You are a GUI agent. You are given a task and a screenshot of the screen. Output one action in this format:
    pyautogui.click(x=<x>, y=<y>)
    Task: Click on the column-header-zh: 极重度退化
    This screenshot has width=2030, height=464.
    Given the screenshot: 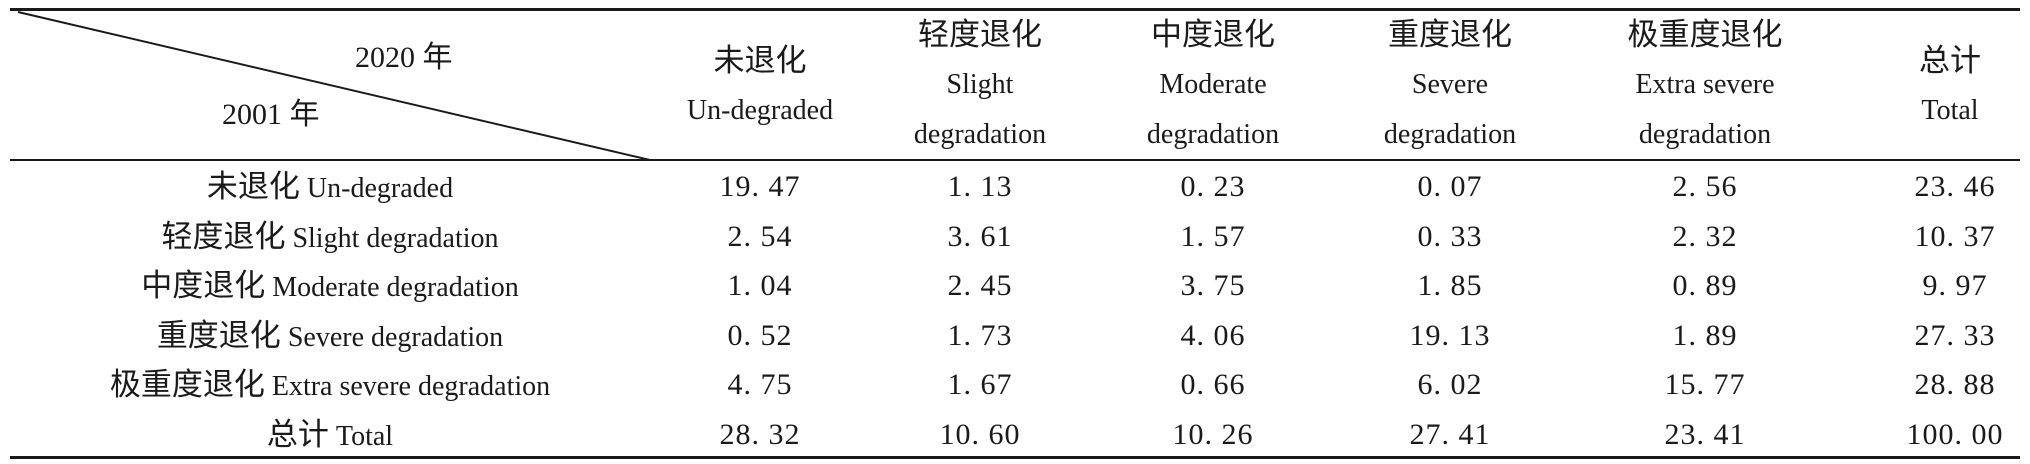 What is the action you would take?
    pyautogui.click(x=1705, y=34)
    